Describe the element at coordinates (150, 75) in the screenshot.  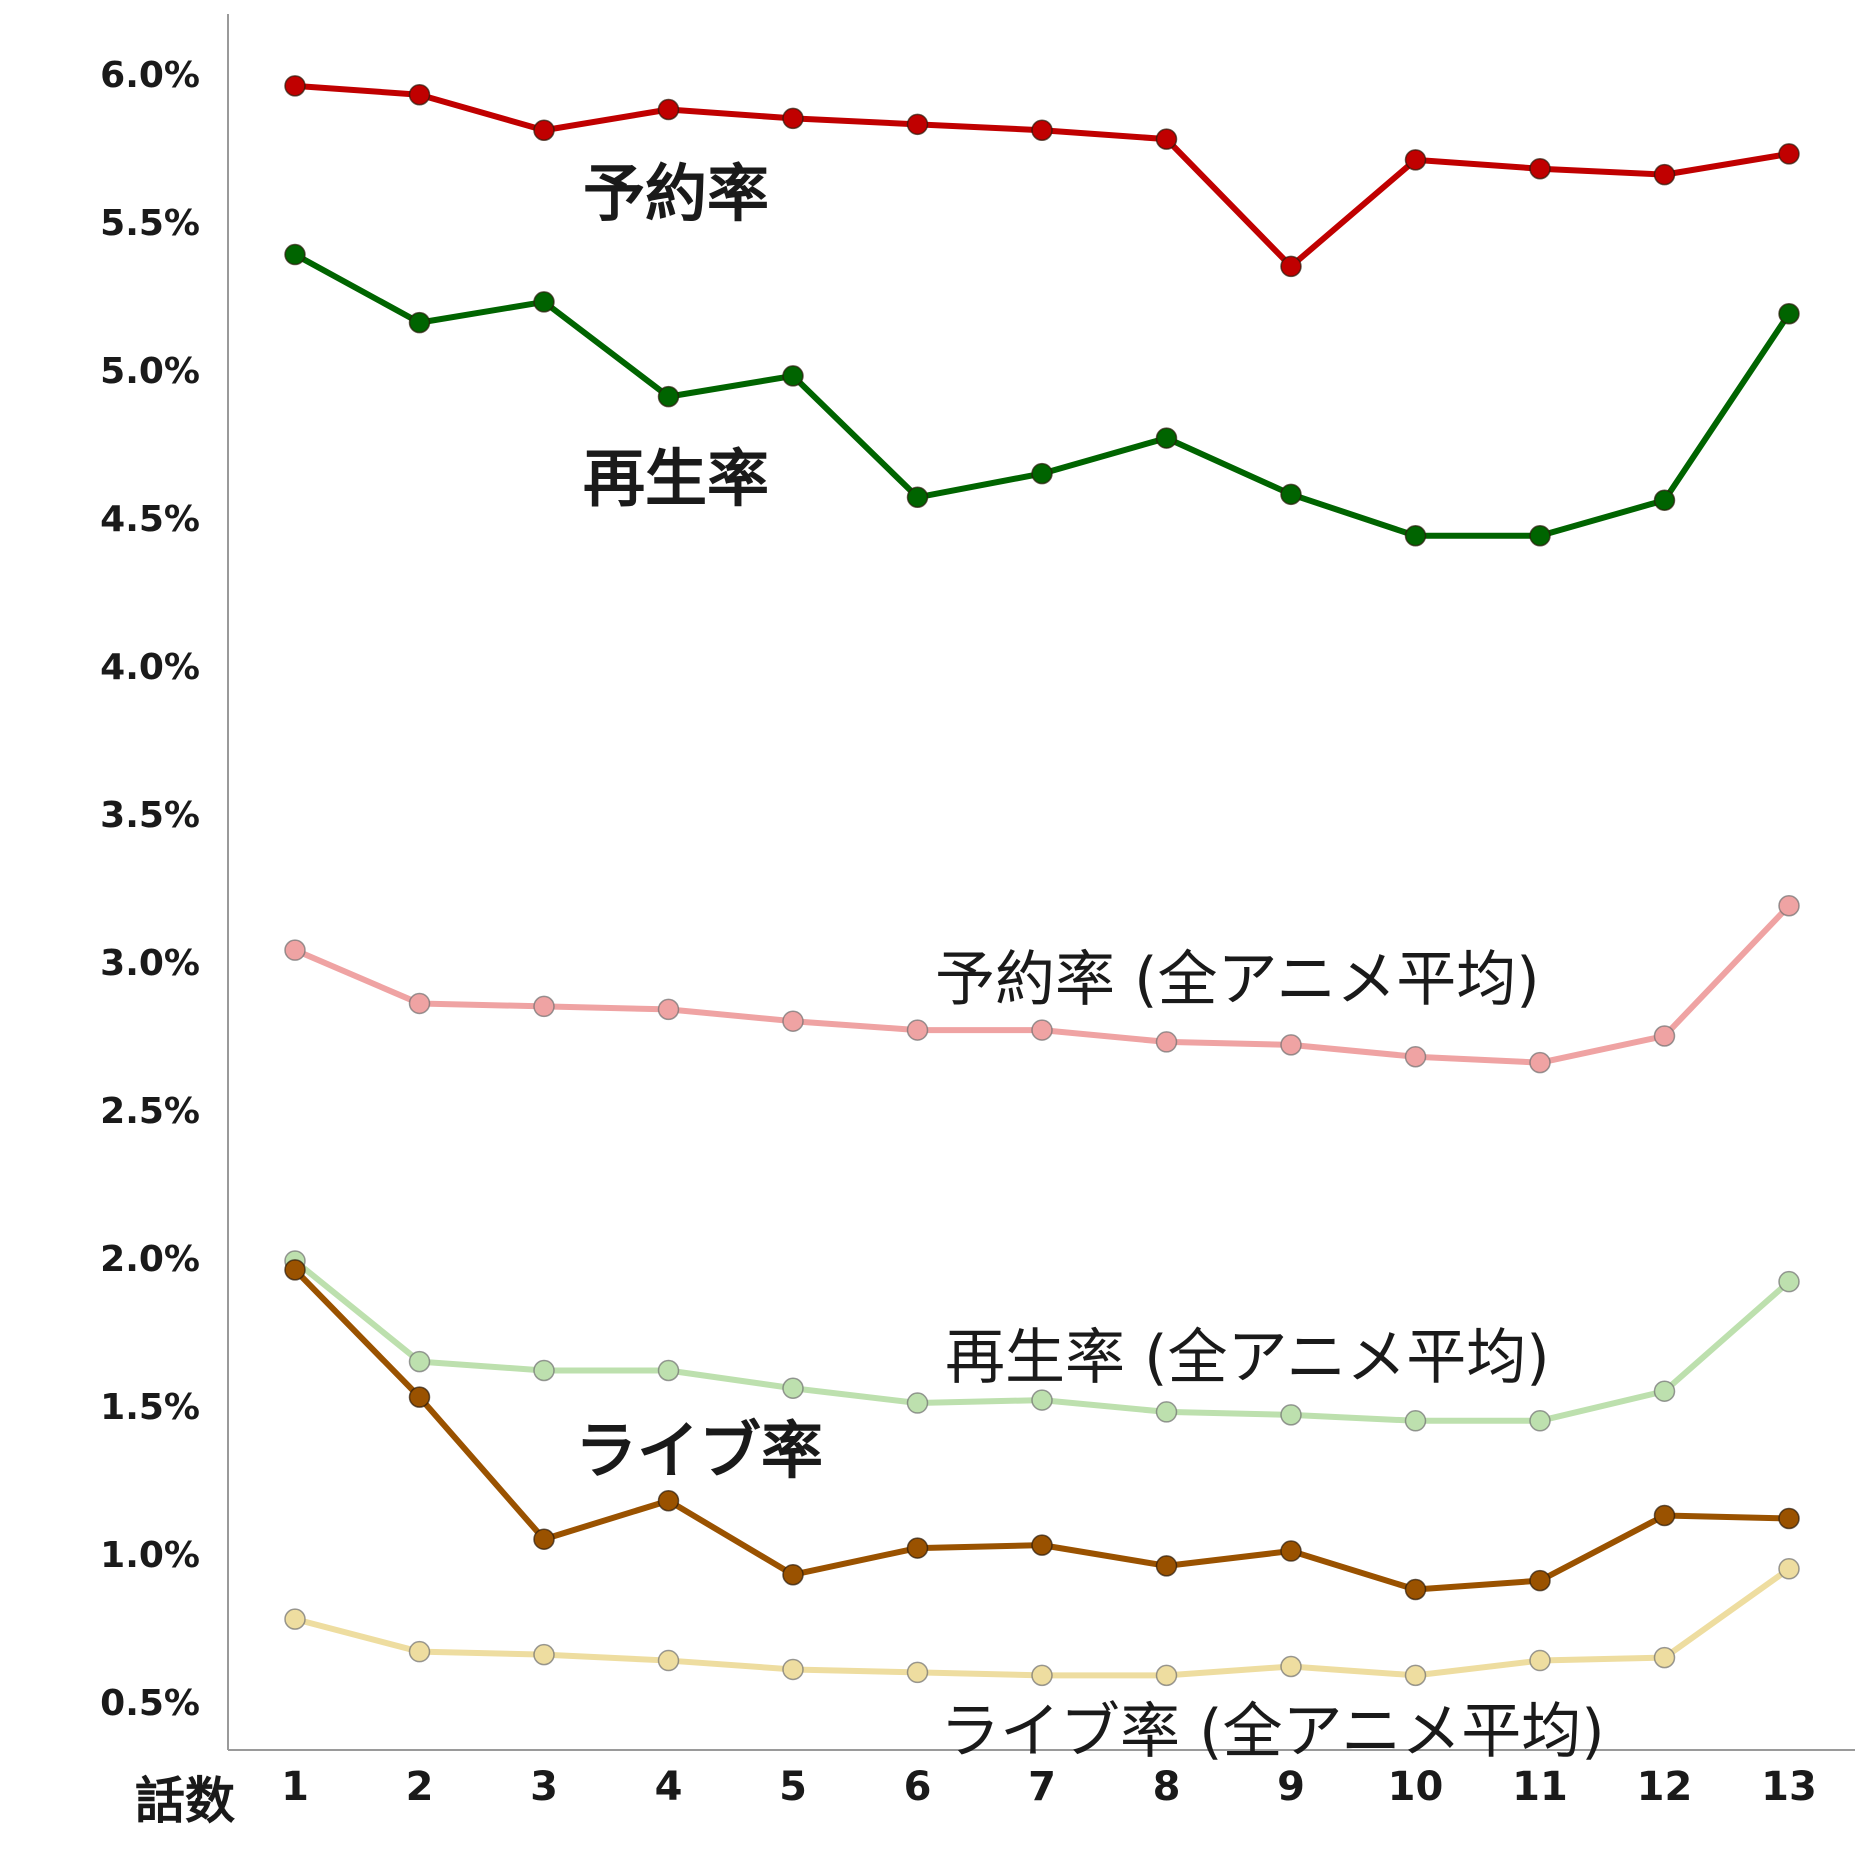
I see `y-tick-label: 6.0%` at that location.